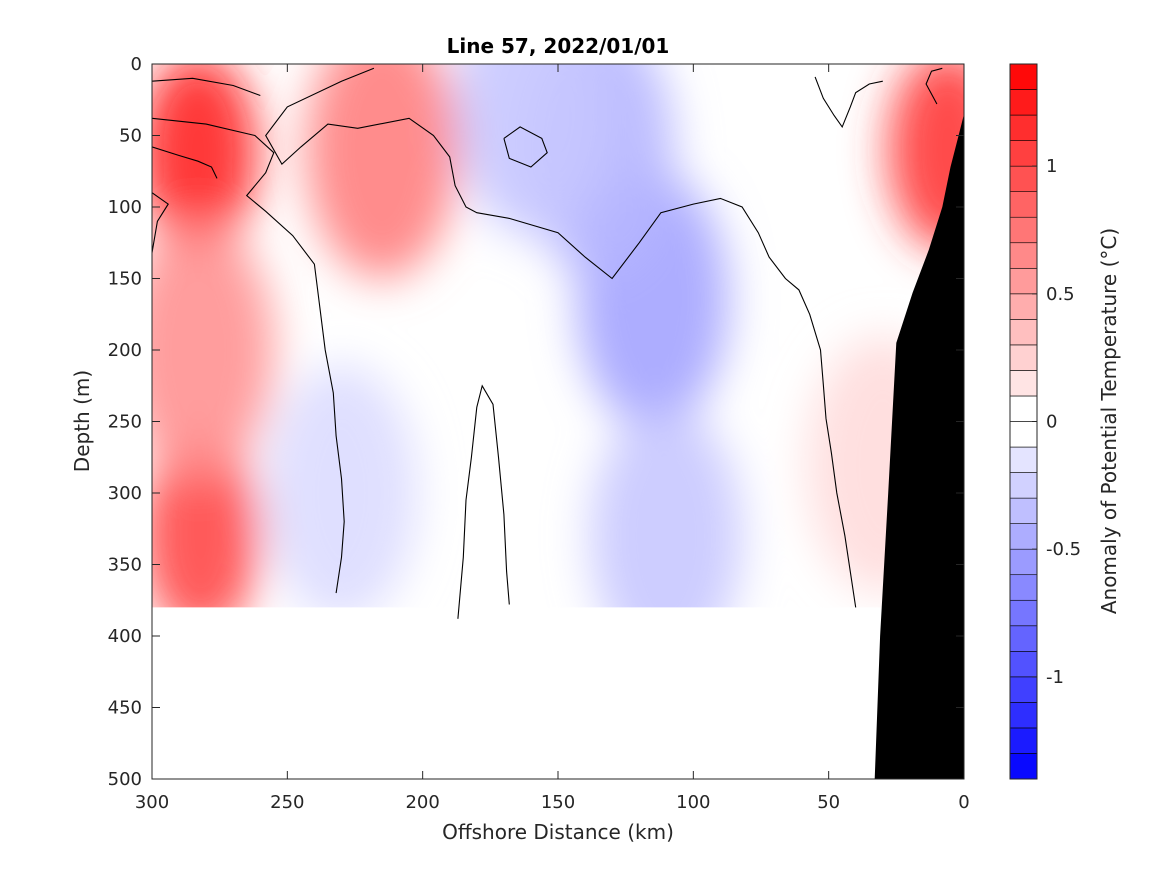 This screenshot has width=1167, height=875. Describe the element at coordinates (828, 802) in the screenshot. I see `x-tick-label: 50` at that location.